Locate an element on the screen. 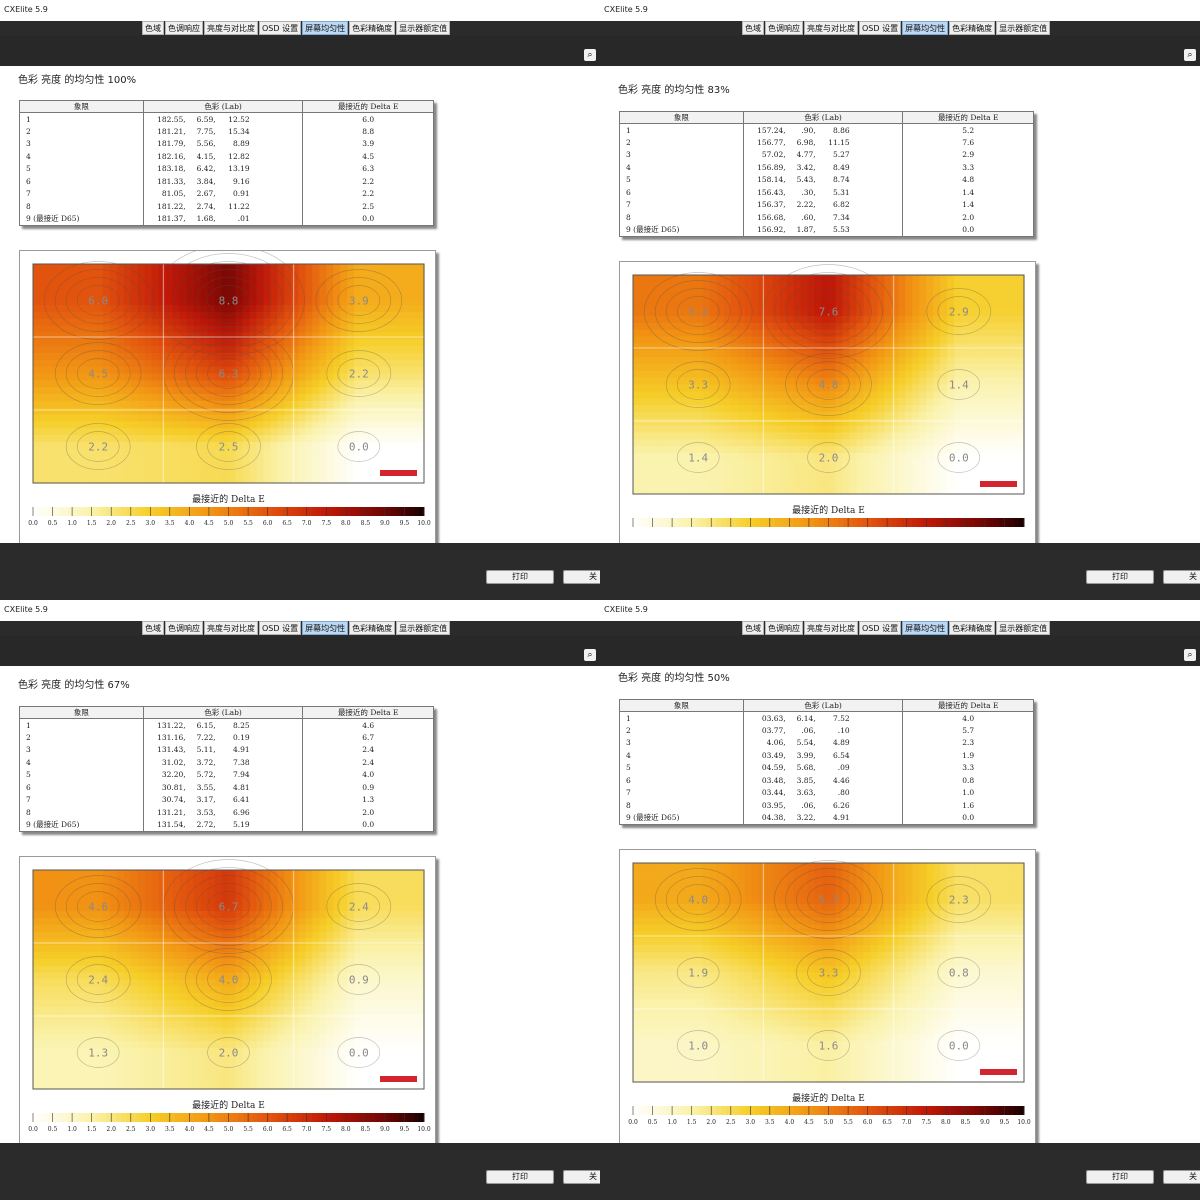  lab-a: 3.99, is located at coordinates (806, 755).